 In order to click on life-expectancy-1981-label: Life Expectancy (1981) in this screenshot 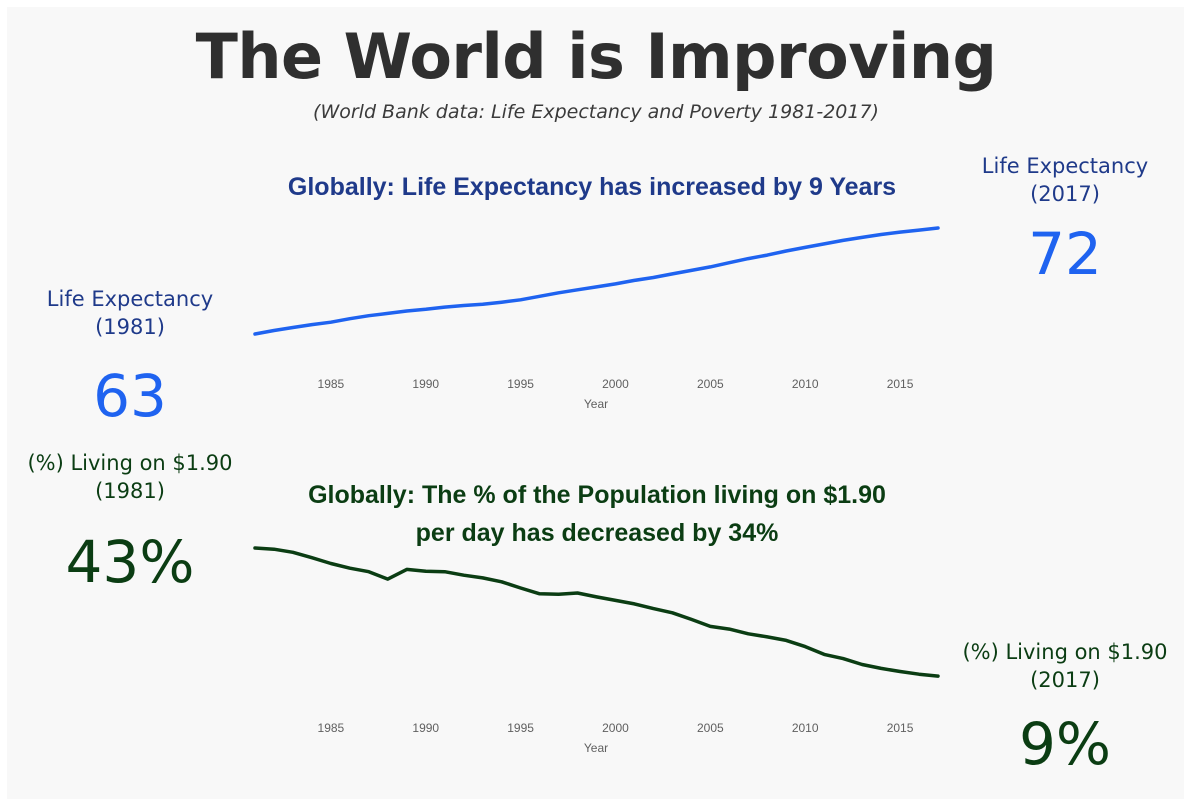, I will do `click(130, 313)`.